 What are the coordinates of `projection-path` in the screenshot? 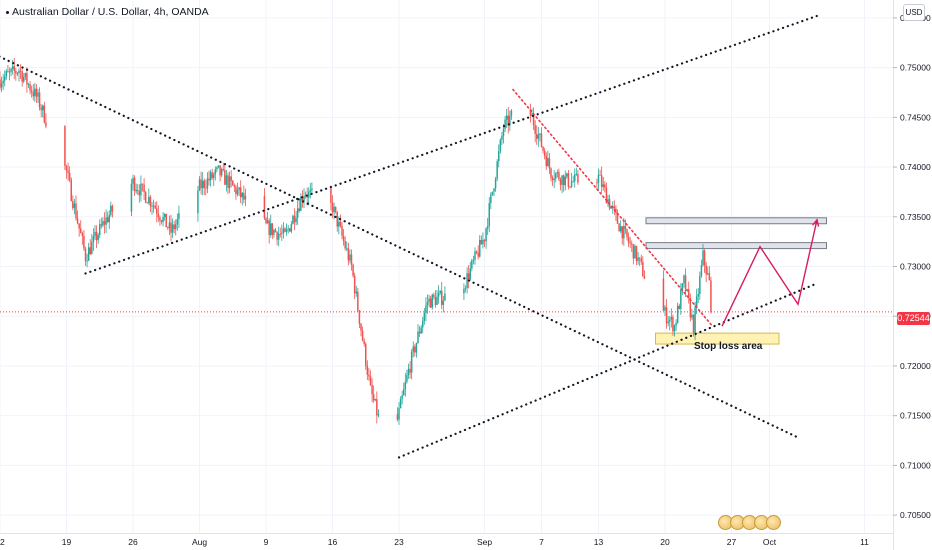 It's located at (769, 273).